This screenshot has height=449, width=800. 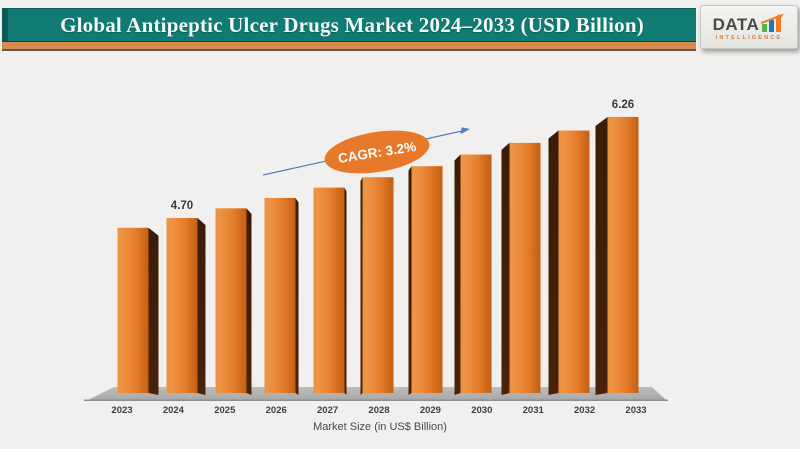 I want to click on x-axis-line, so click(x=376, y=400).